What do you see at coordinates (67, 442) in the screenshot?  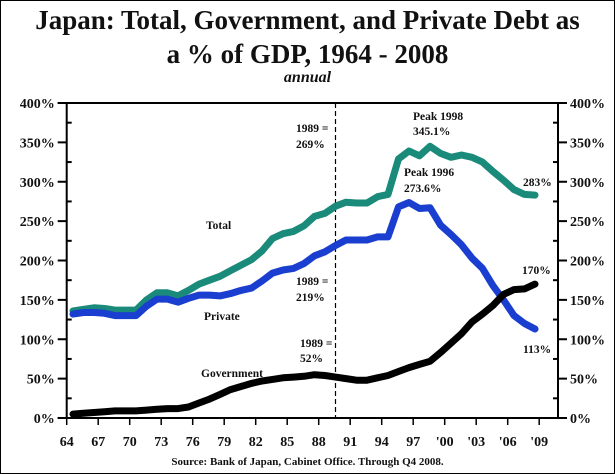 I see `x-tick-label: 64` at bounding box center [67, 442].